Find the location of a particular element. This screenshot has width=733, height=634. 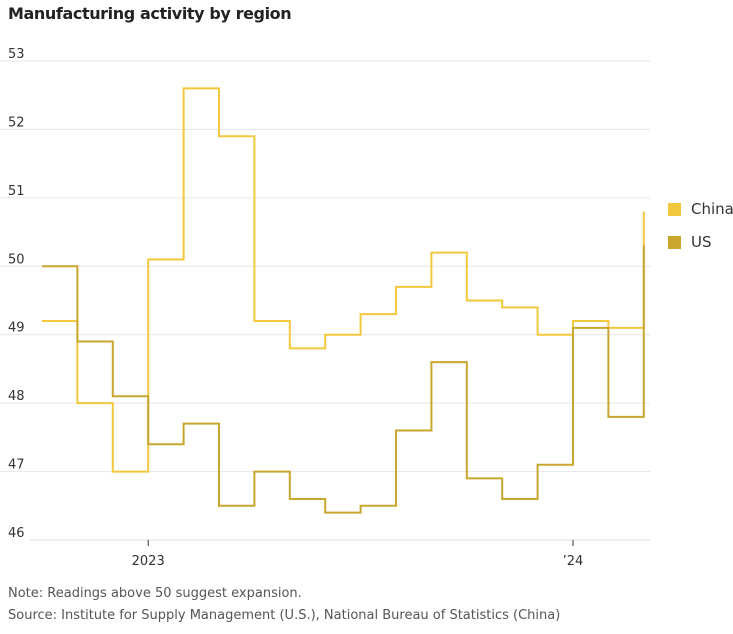

x-tick-label: ’24 is located at coordinates (573, 561).